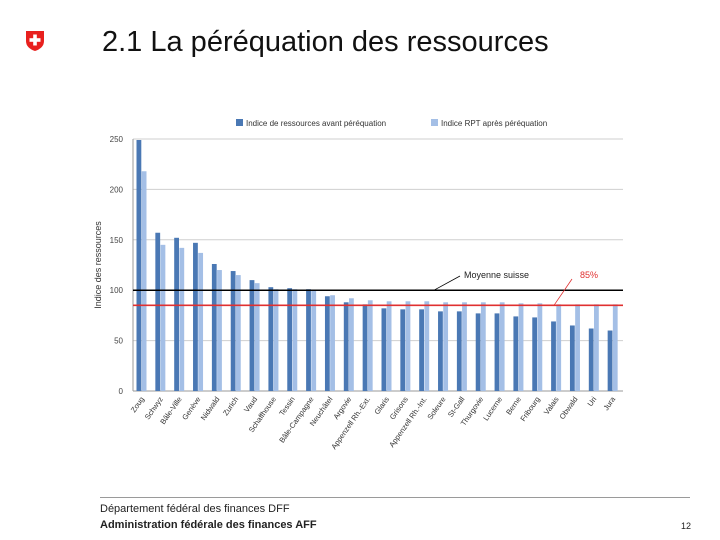  Describe the element at coordinates (408, 422) in the screenshot. I see `x-tick-label-15: Appenzell Rh.-Int.` at that location.